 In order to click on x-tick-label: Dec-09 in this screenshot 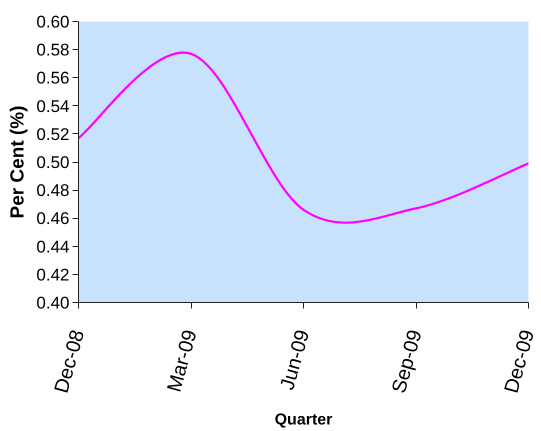, I will do `click(520, 362)`.